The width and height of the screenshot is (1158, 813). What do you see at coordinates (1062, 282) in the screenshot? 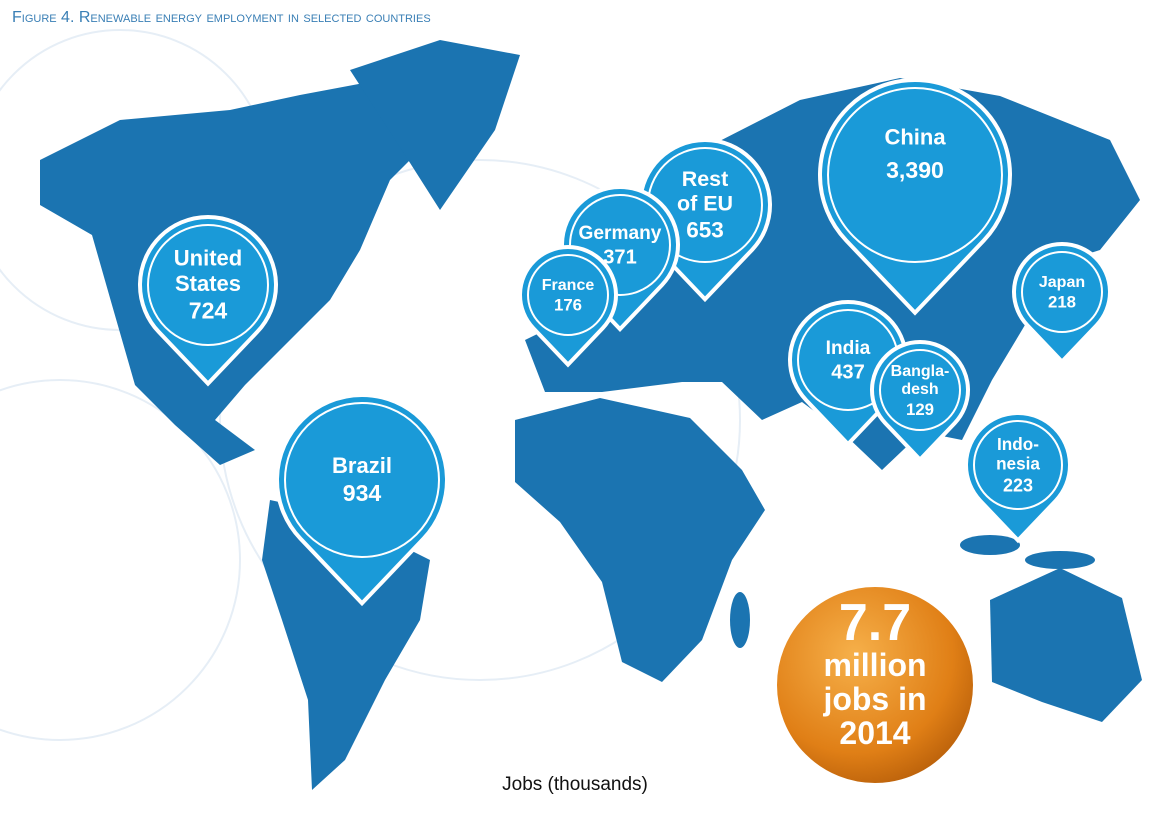
I see `pin-name: Japan` at bounding box center [1062, 282].